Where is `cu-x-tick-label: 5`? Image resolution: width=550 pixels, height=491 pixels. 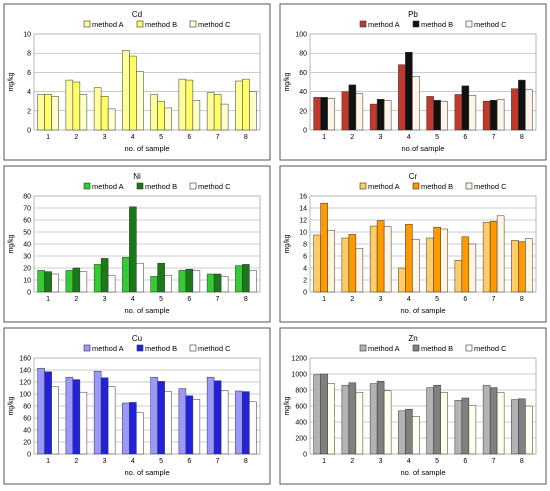 cu-x-tick-label: 5 is located at coordinates (161, 461).